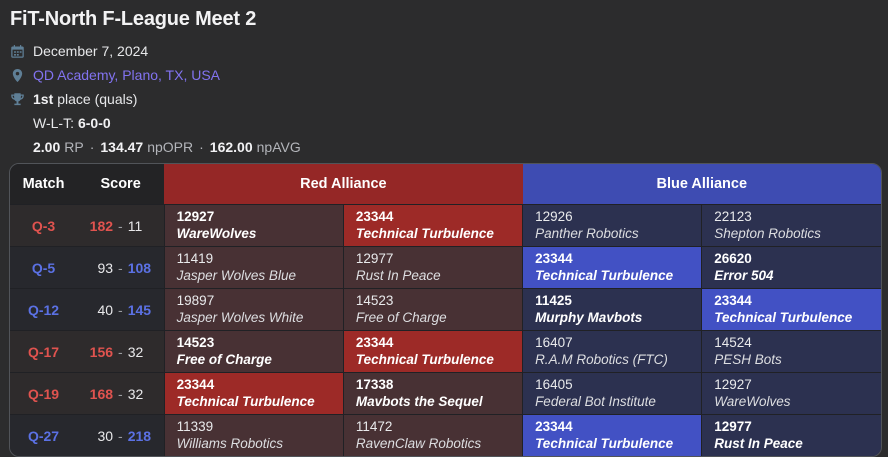  Describe the element at coordinates (733, 426) in the screenshot. I see `team-number: 12977` at that location.